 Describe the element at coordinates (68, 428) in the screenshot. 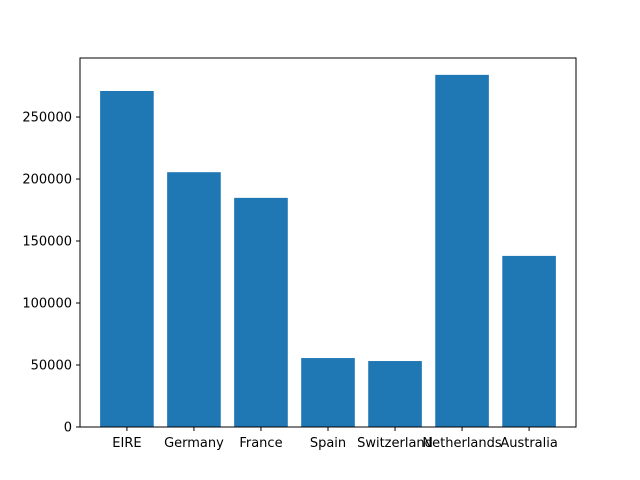

I see `y-tick-label: 0` at that location.